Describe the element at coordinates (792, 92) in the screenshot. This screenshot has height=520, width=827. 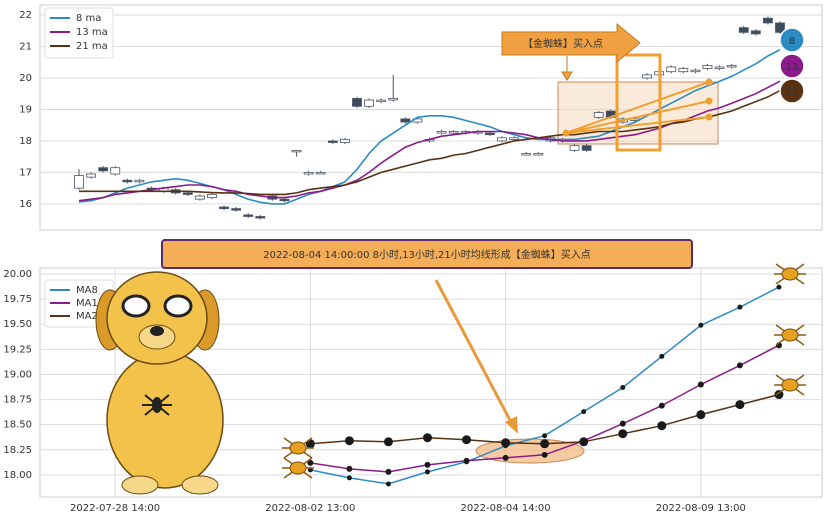
I see `end-badge-label: 21` at that location.